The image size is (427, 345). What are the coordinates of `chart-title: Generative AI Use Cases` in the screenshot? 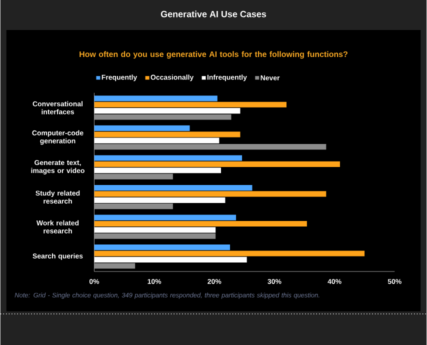 It's located at (213, 14).